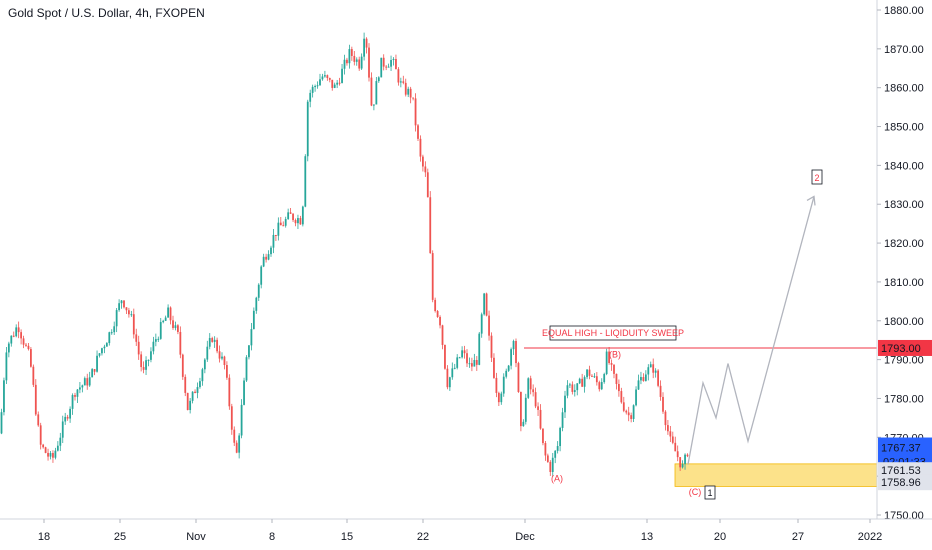  Describe the element at coordinates (196, 537) in the screenshot. I see `x-tick-label: Nov` at that location.